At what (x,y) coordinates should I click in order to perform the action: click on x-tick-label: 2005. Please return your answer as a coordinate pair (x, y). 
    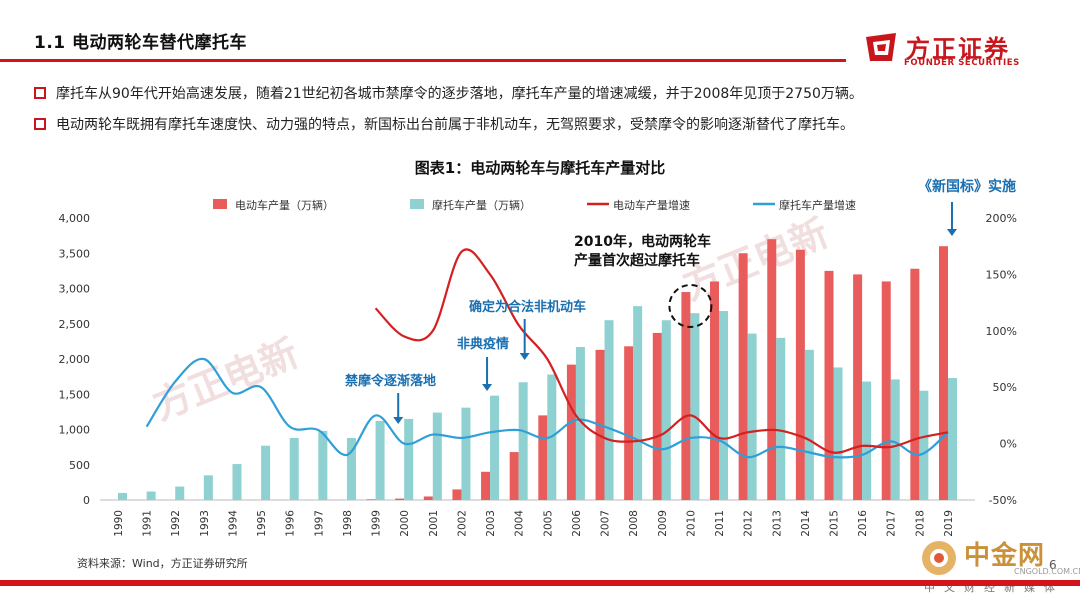
    Looking at the image, I should click on (548, 523).